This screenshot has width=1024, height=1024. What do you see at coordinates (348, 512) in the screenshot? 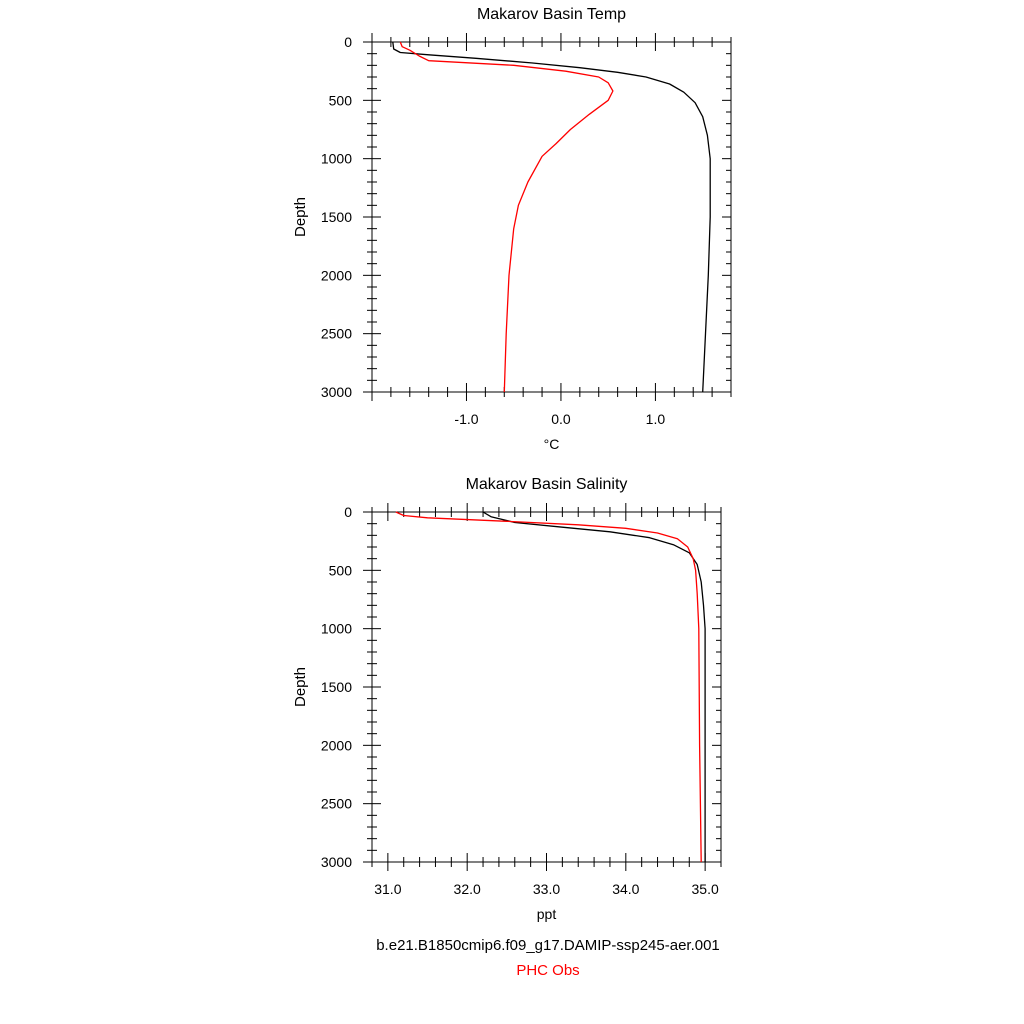
I see `salinity-ytick-label: 0` at bounding box center [348, 512].